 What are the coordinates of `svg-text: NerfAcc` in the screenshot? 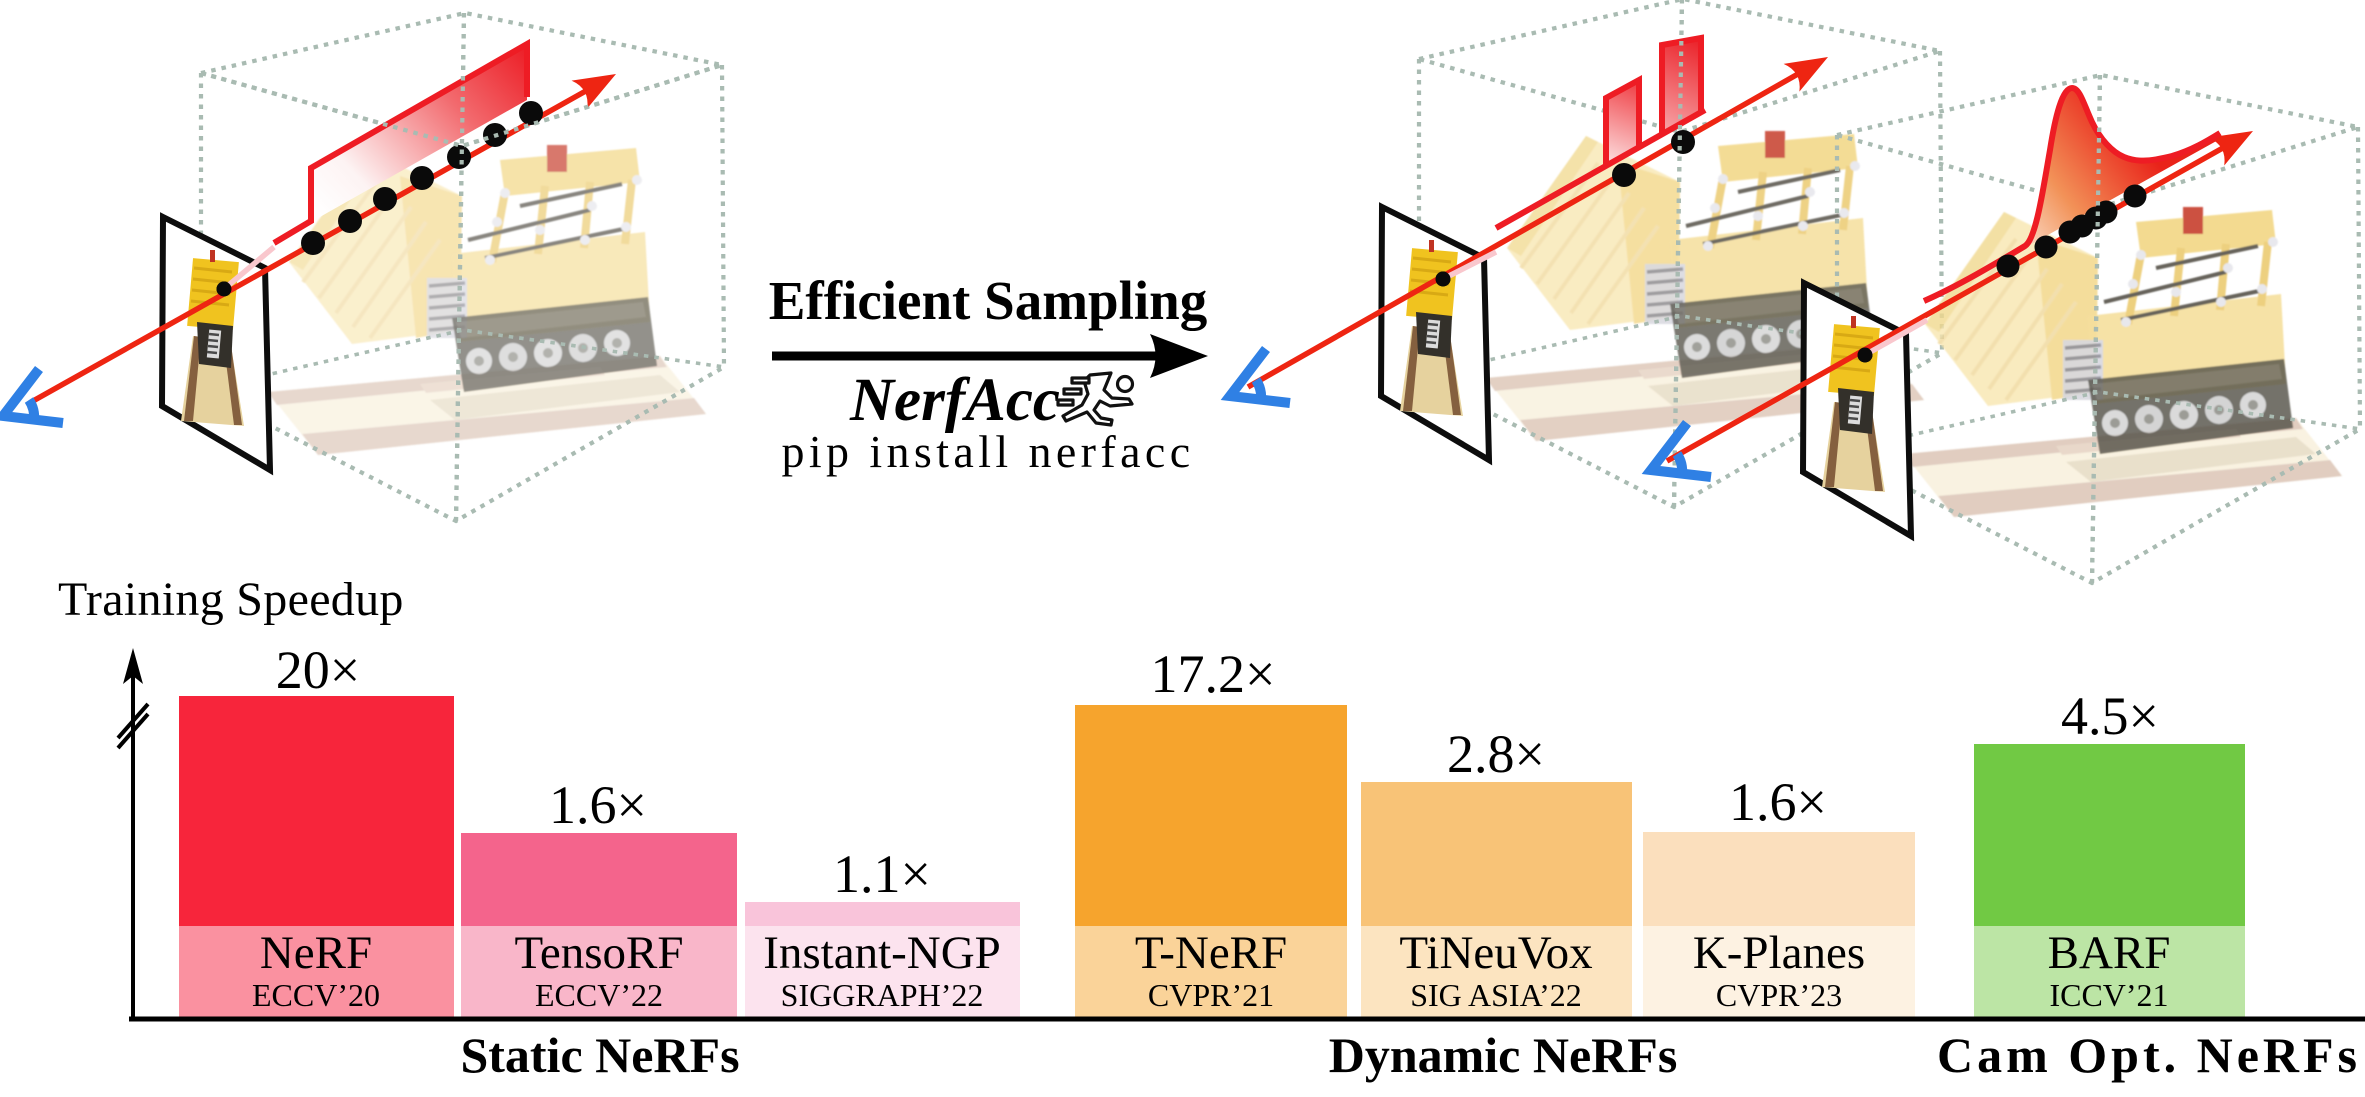 It's located at (954, 400).